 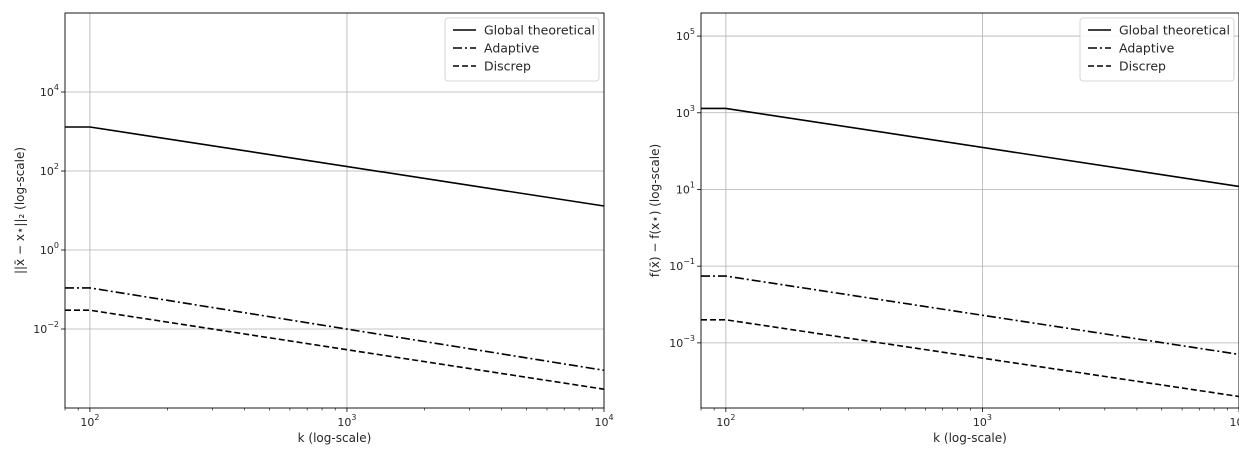 I want to click on x-tick-label-exp: 4, so click(x=610, y=417).